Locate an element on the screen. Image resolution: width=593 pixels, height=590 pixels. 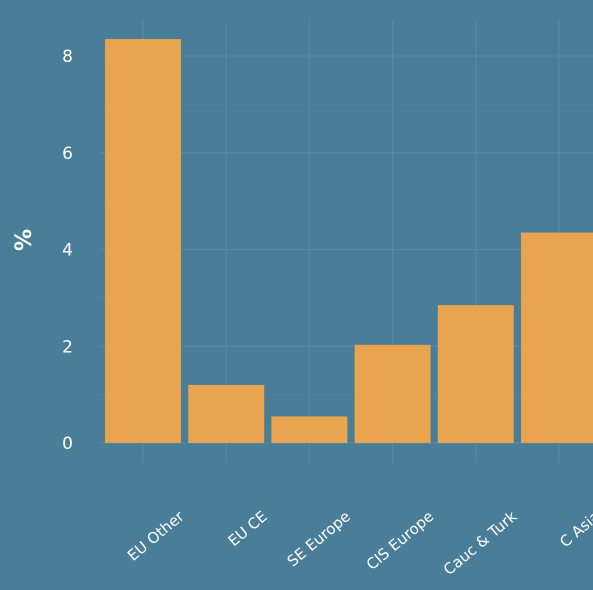
bar-eu-other is located at coordinates (143, 241).